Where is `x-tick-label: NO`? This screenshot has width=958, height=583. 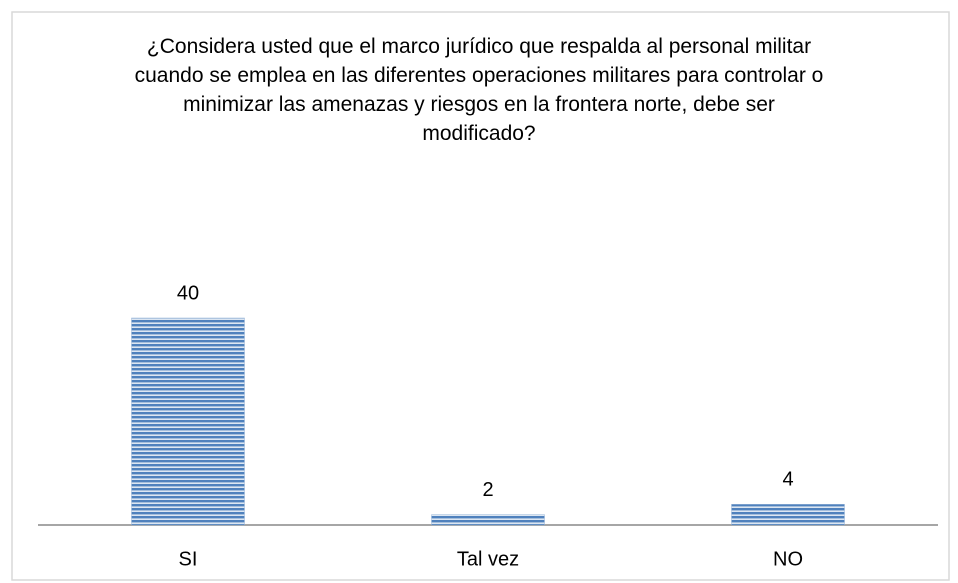
x-tick-label: NO is located at coordinates (788, 559).